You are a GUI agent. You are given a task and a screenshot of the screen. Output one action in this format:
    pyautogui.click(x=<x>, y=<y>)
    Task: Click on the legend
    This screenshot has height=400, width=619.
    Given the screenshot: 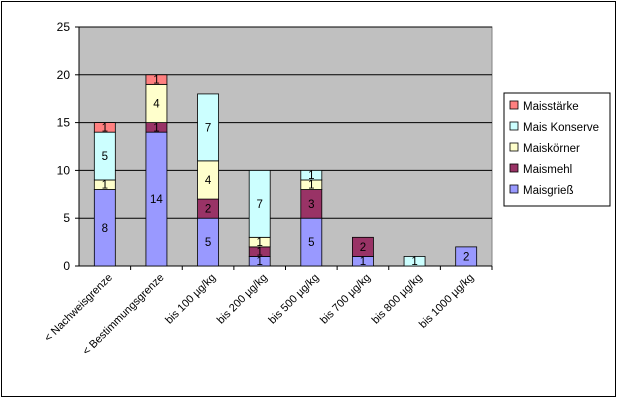 What is the action you would take?
    pyautogui.click(x=557, y=149)
    